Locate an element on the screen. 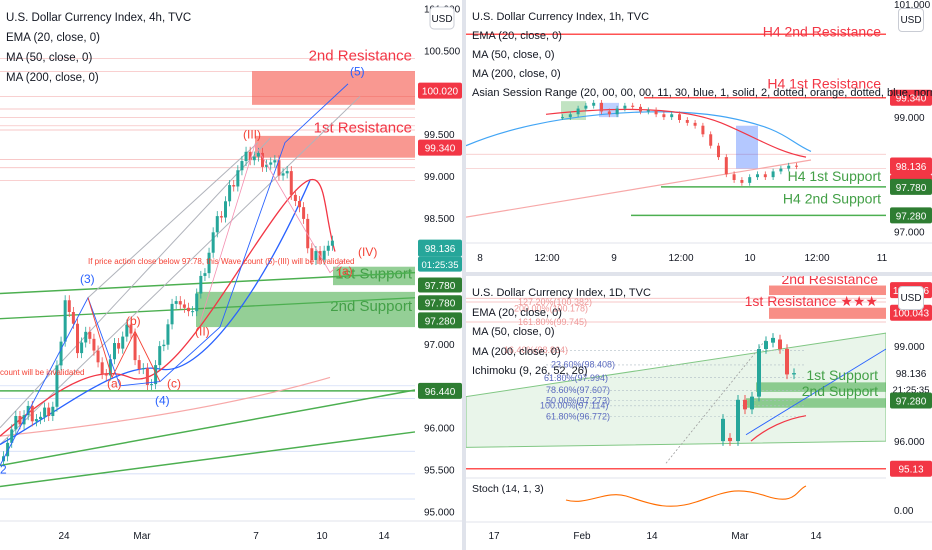  chart-title: U.S. Dollar Currency Index, 1D, TVC is located at coordinates (561, 293).